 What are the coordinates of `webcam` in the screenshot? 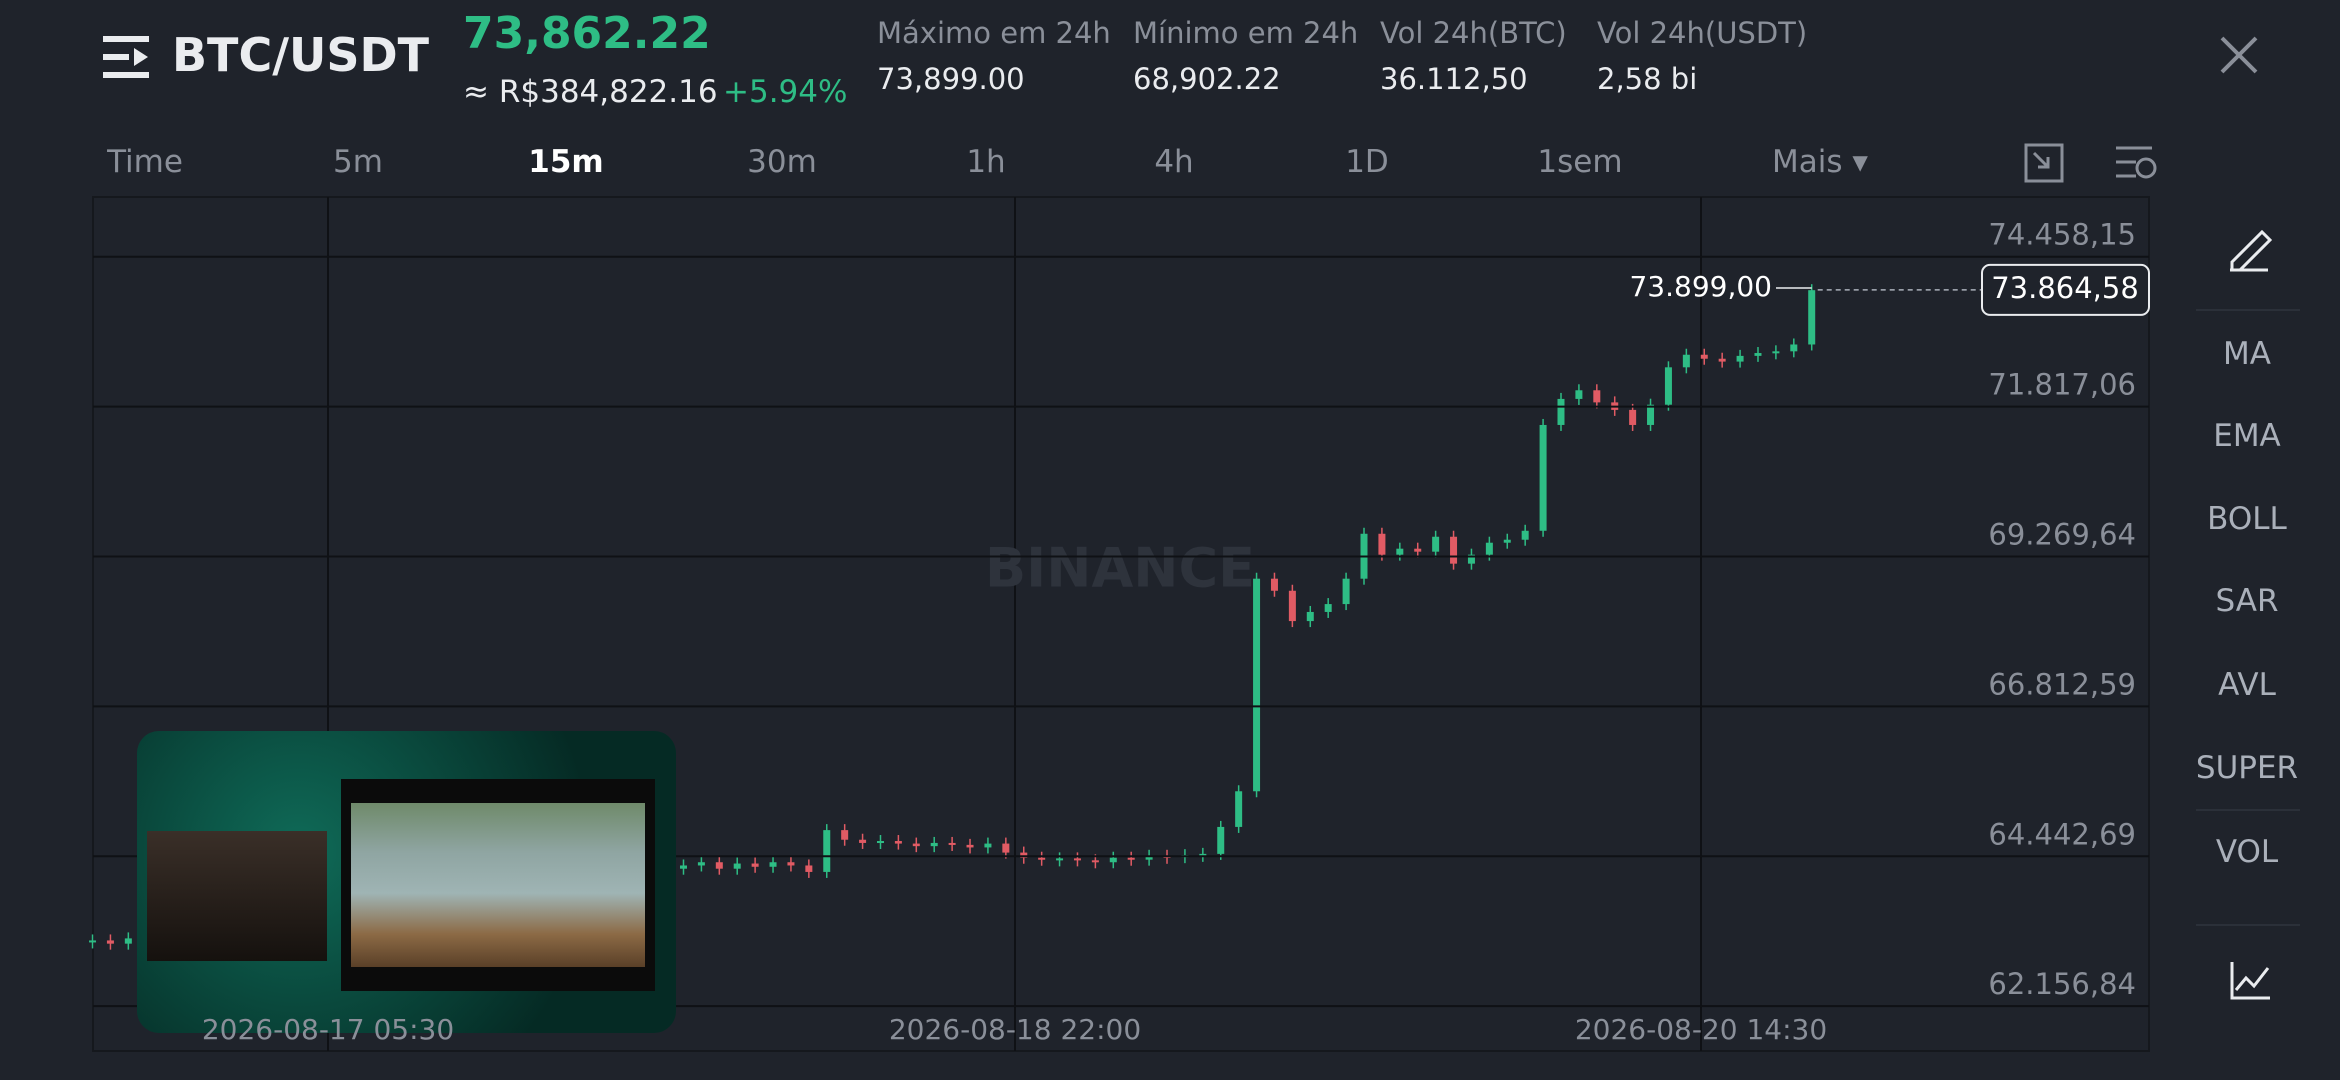 It's located at (237, 896).